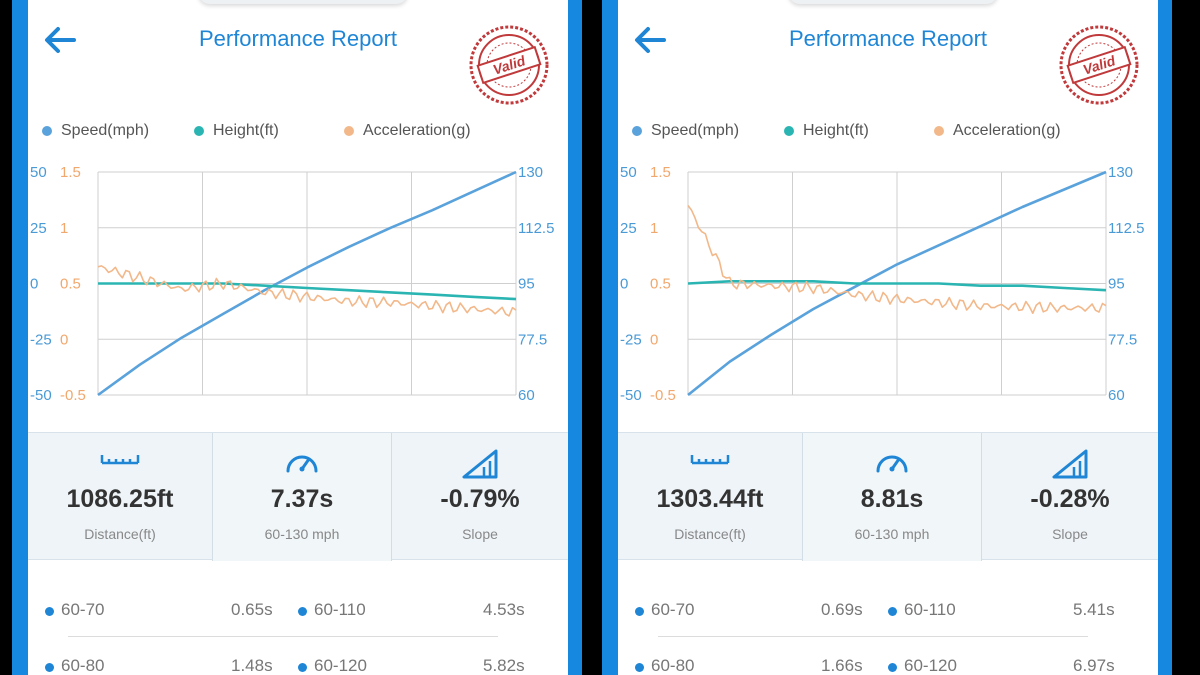 Image resolution: width=1200 pixels, height=675 pixels. Describe the element at coordinates (252, 665) in the screenshot. I see `split-time: 1.48s` at that location.